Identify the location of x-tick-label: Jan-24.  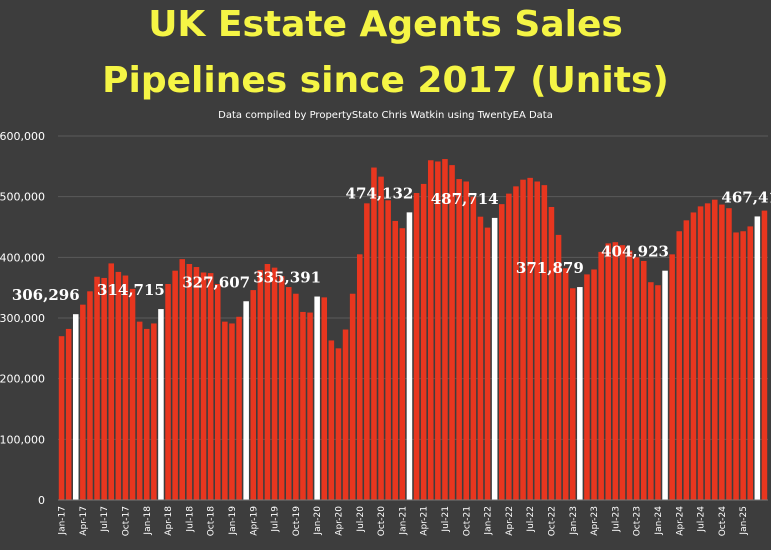
(659, 521).